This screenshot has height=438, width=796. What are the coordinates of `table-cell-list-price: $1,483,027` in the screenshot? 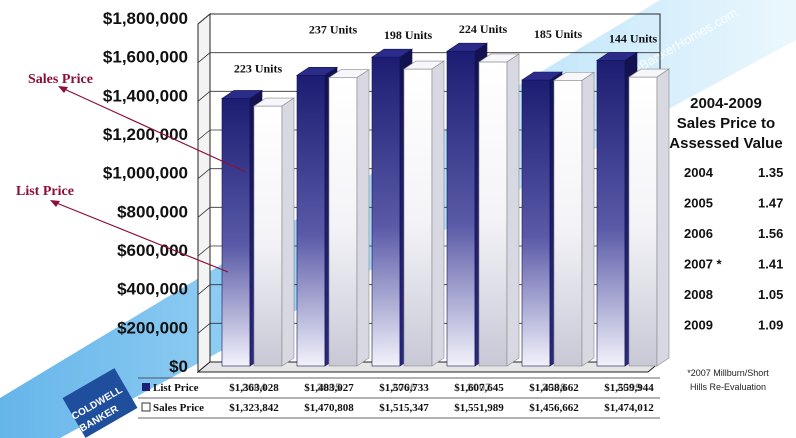 It's located at (329, 388).